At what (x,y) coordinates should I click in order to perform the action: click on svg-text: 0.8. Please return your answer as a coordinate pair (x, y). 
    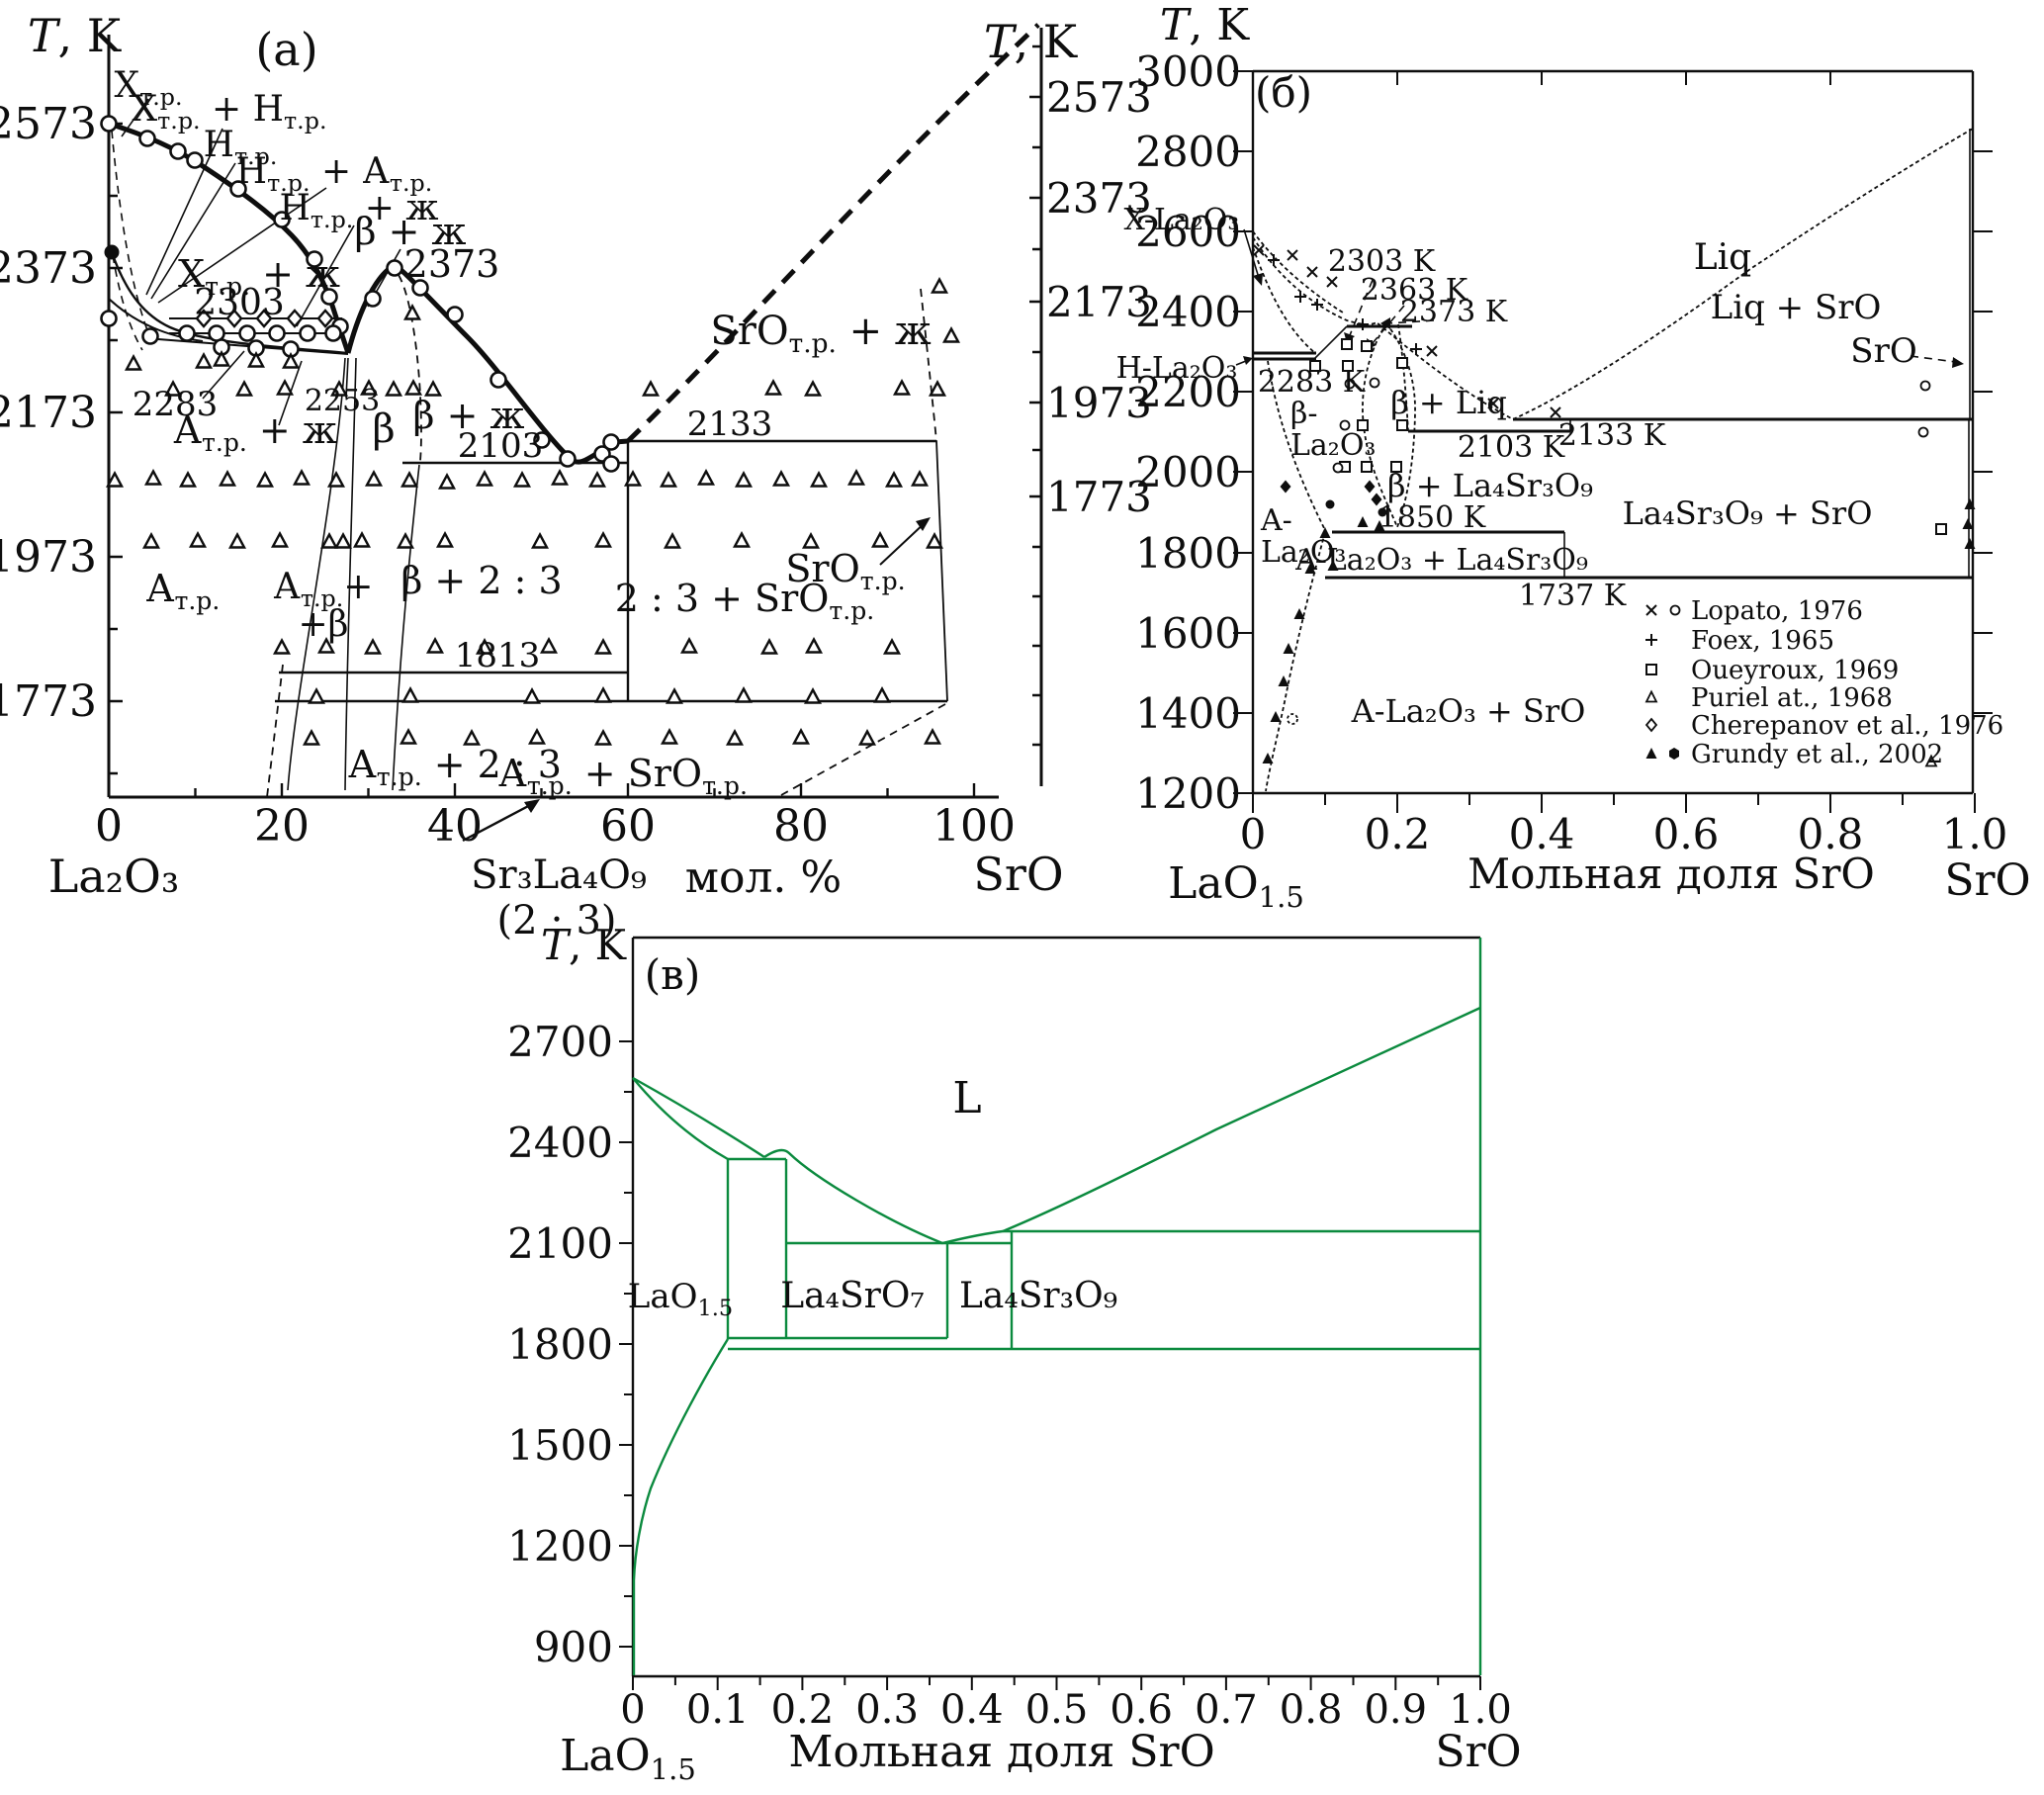
    Looking at the image, I should click on (1831, 834).